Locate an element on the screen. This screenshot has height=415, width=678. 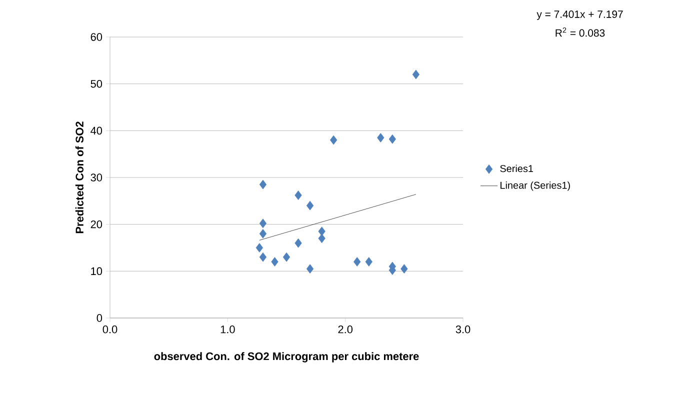
y-tick-label: 20 is located at coordinates (96, 224).